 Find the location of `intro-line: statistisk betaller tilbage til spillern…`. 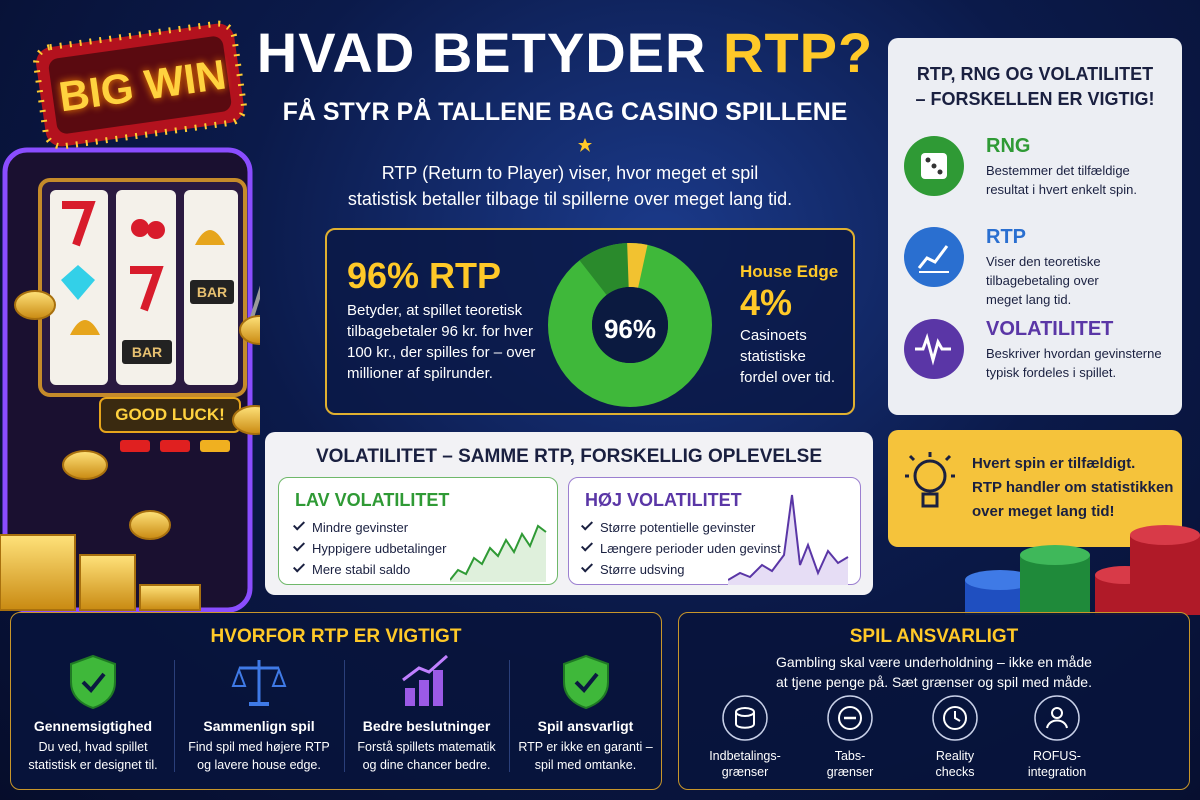

intro-line: statistisk betaller tilbage til spillern… is located at coordinates (570, 199).